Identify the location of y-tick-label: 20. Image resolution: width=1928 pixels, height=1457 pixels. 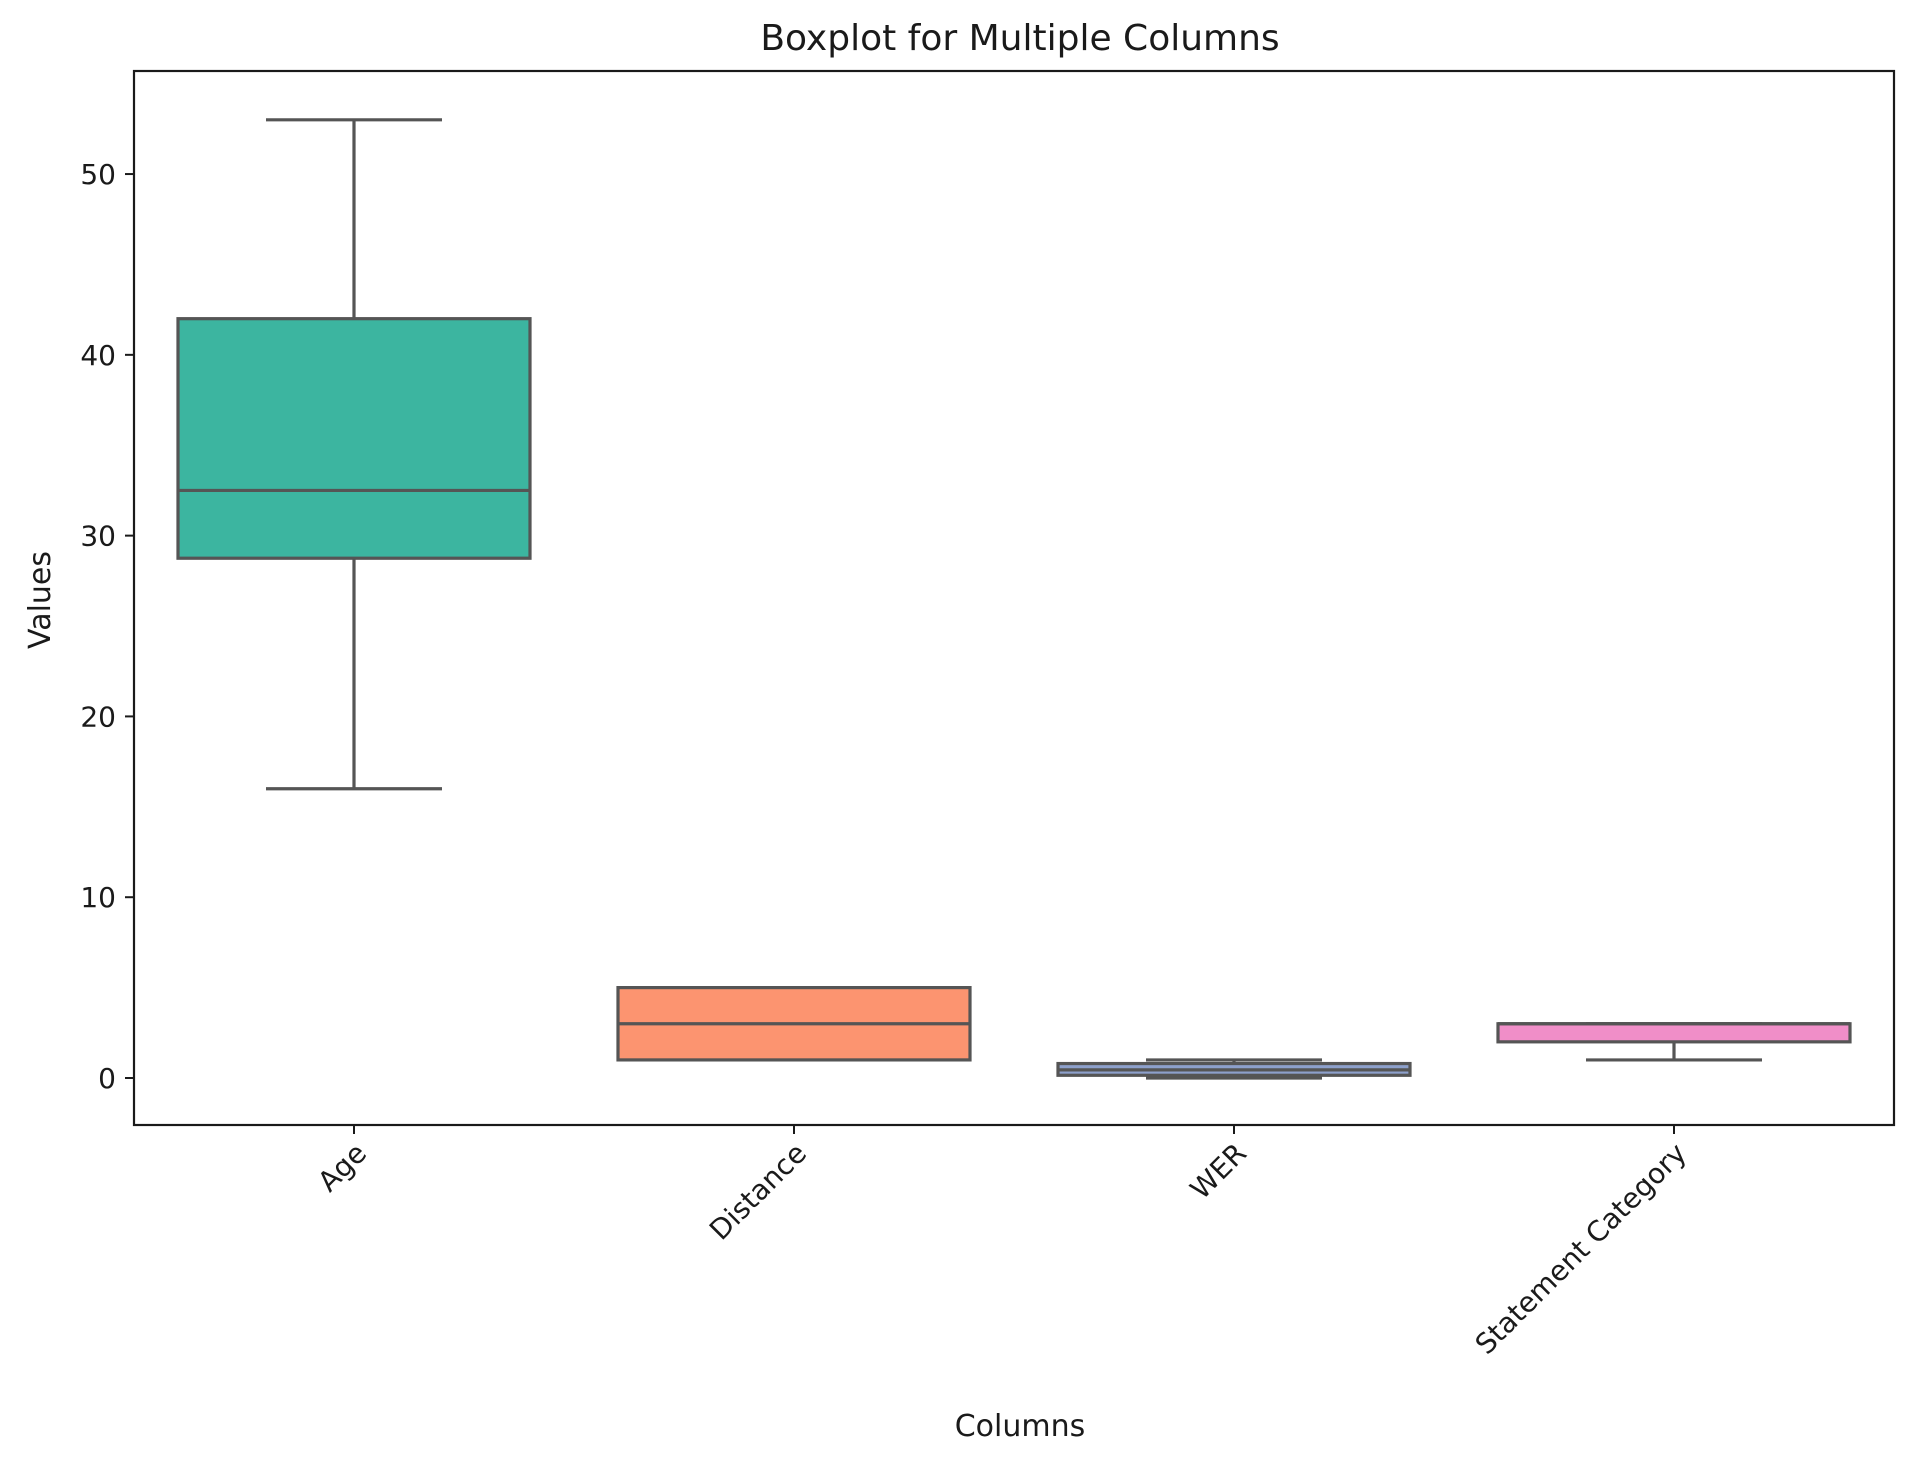
(98, 716).